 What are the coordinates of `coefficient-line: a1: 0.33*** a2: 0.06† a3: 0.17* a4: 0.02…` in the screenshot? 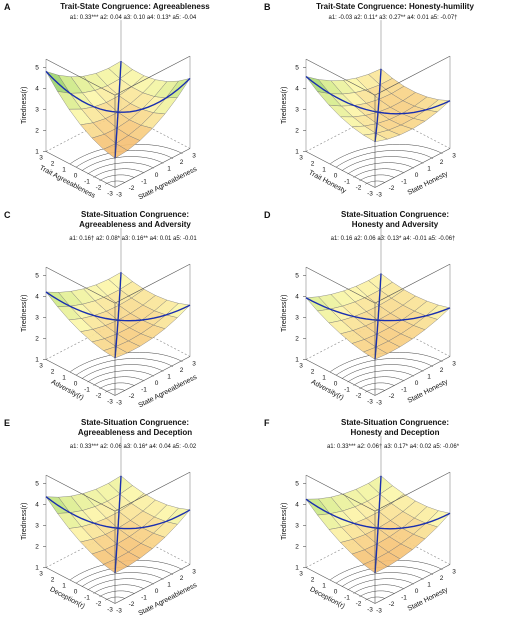 It's located at (393, 447).